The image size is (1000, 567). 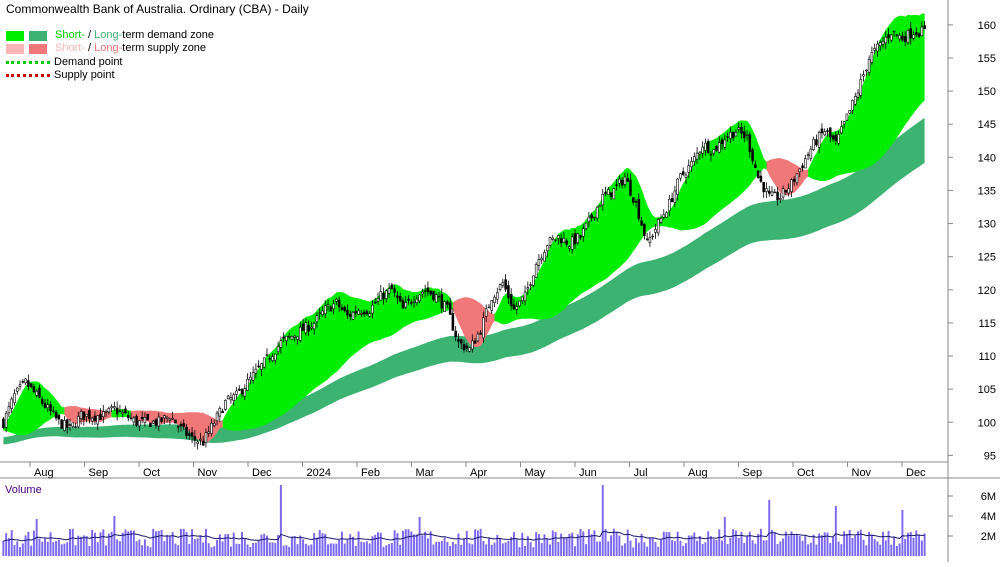 I want to click on short-term-supply-zone, so click(x=177, y=427).